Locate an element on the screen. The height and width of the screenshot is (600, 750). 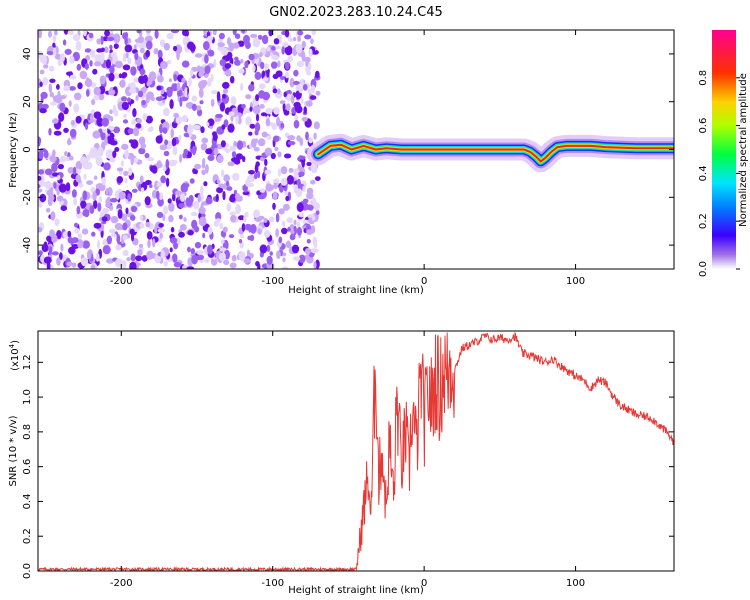
spectrogram-xtick-label: 0 is located at coordinates (424, 281).